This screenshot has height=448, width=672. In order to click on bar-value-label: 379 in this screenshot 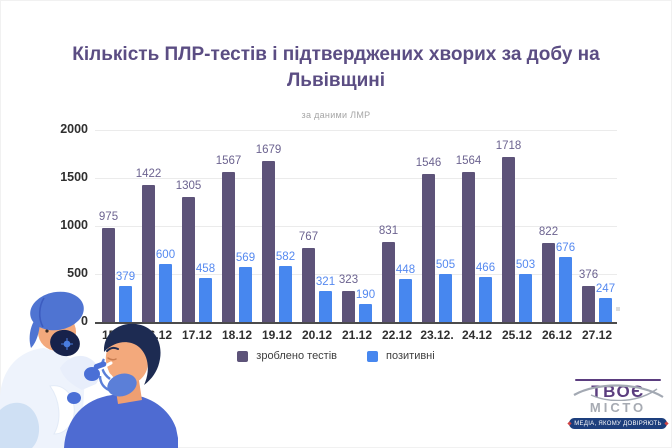, I will do `click(125, 276)`.